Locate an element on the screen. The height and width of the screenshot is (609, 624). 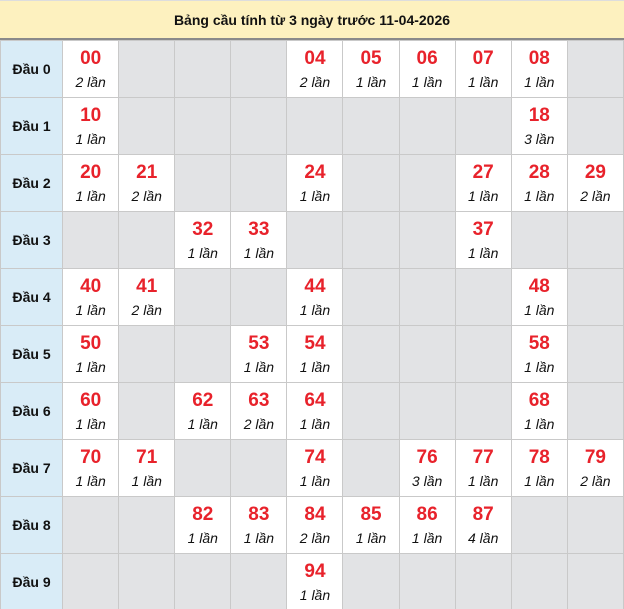
row-label: Đầu 2 is located at coordinates (32, 183).